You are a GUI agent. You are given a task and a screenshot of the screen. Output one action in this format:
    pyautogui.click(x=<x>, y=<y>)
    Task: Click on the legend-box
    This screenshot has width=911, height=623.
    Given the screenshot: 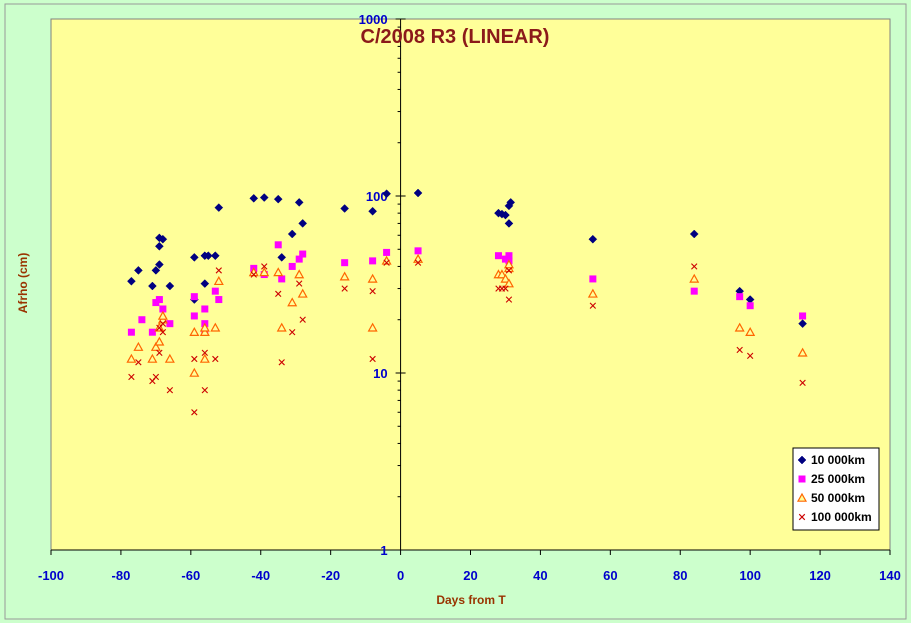 What is the action you would take?
    pyautogui.click(x=836, y=489)
    